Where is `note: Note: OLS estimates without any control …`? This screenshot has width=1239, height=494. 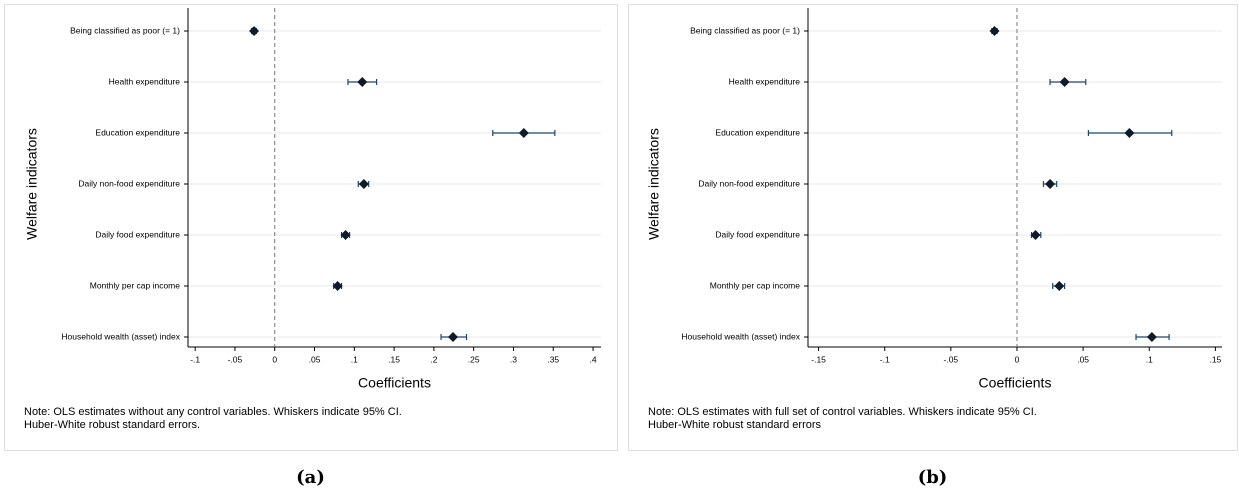
note: Note: OLS estimates without any control … is located at coordinates (213, 412).